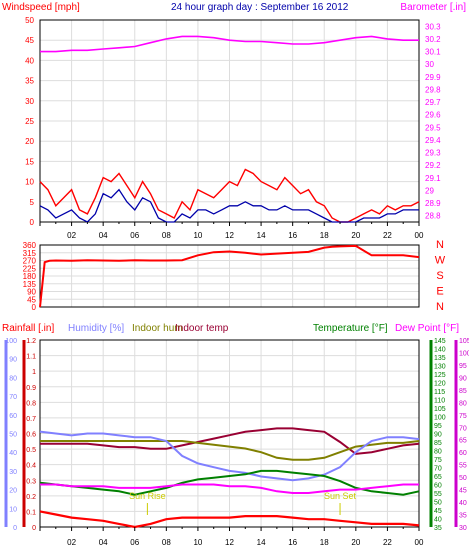 The width and height of the screenshot is (469, 555). What do you see at coordinates (166, 235) in the screenshot?
I see `wind-panel-xtick-label: 08` at bounding box center [166, 235].